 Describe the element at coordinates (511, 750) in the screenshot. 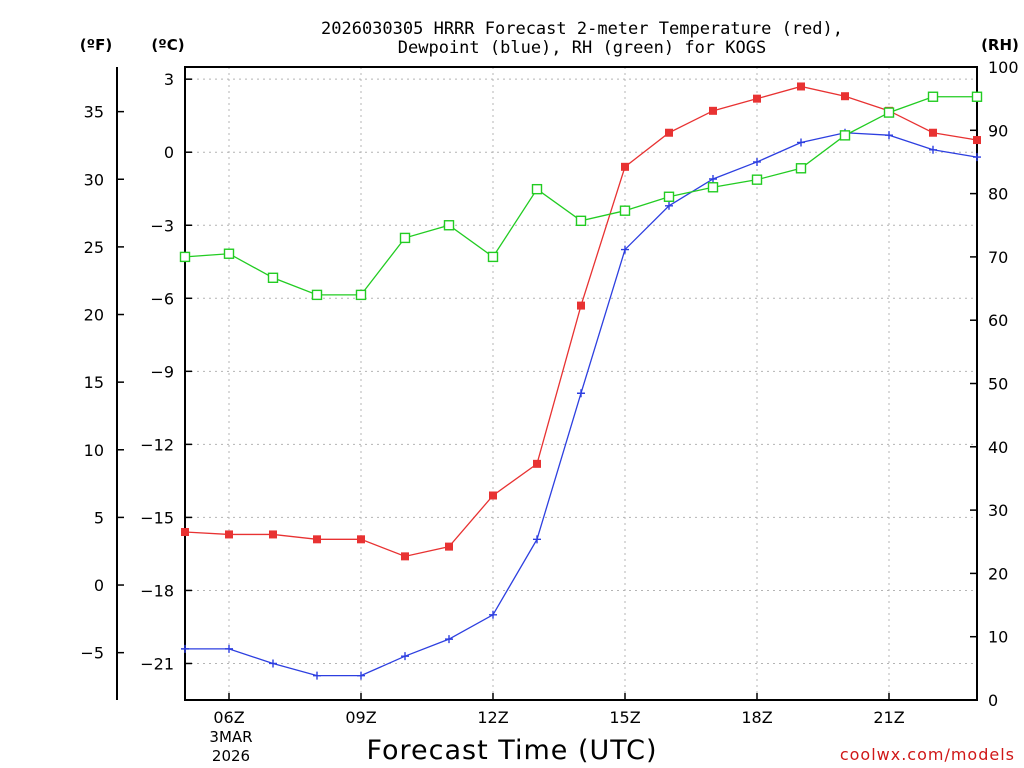

I see `x-axis-title: Forecast Time (UTC)` at that location.